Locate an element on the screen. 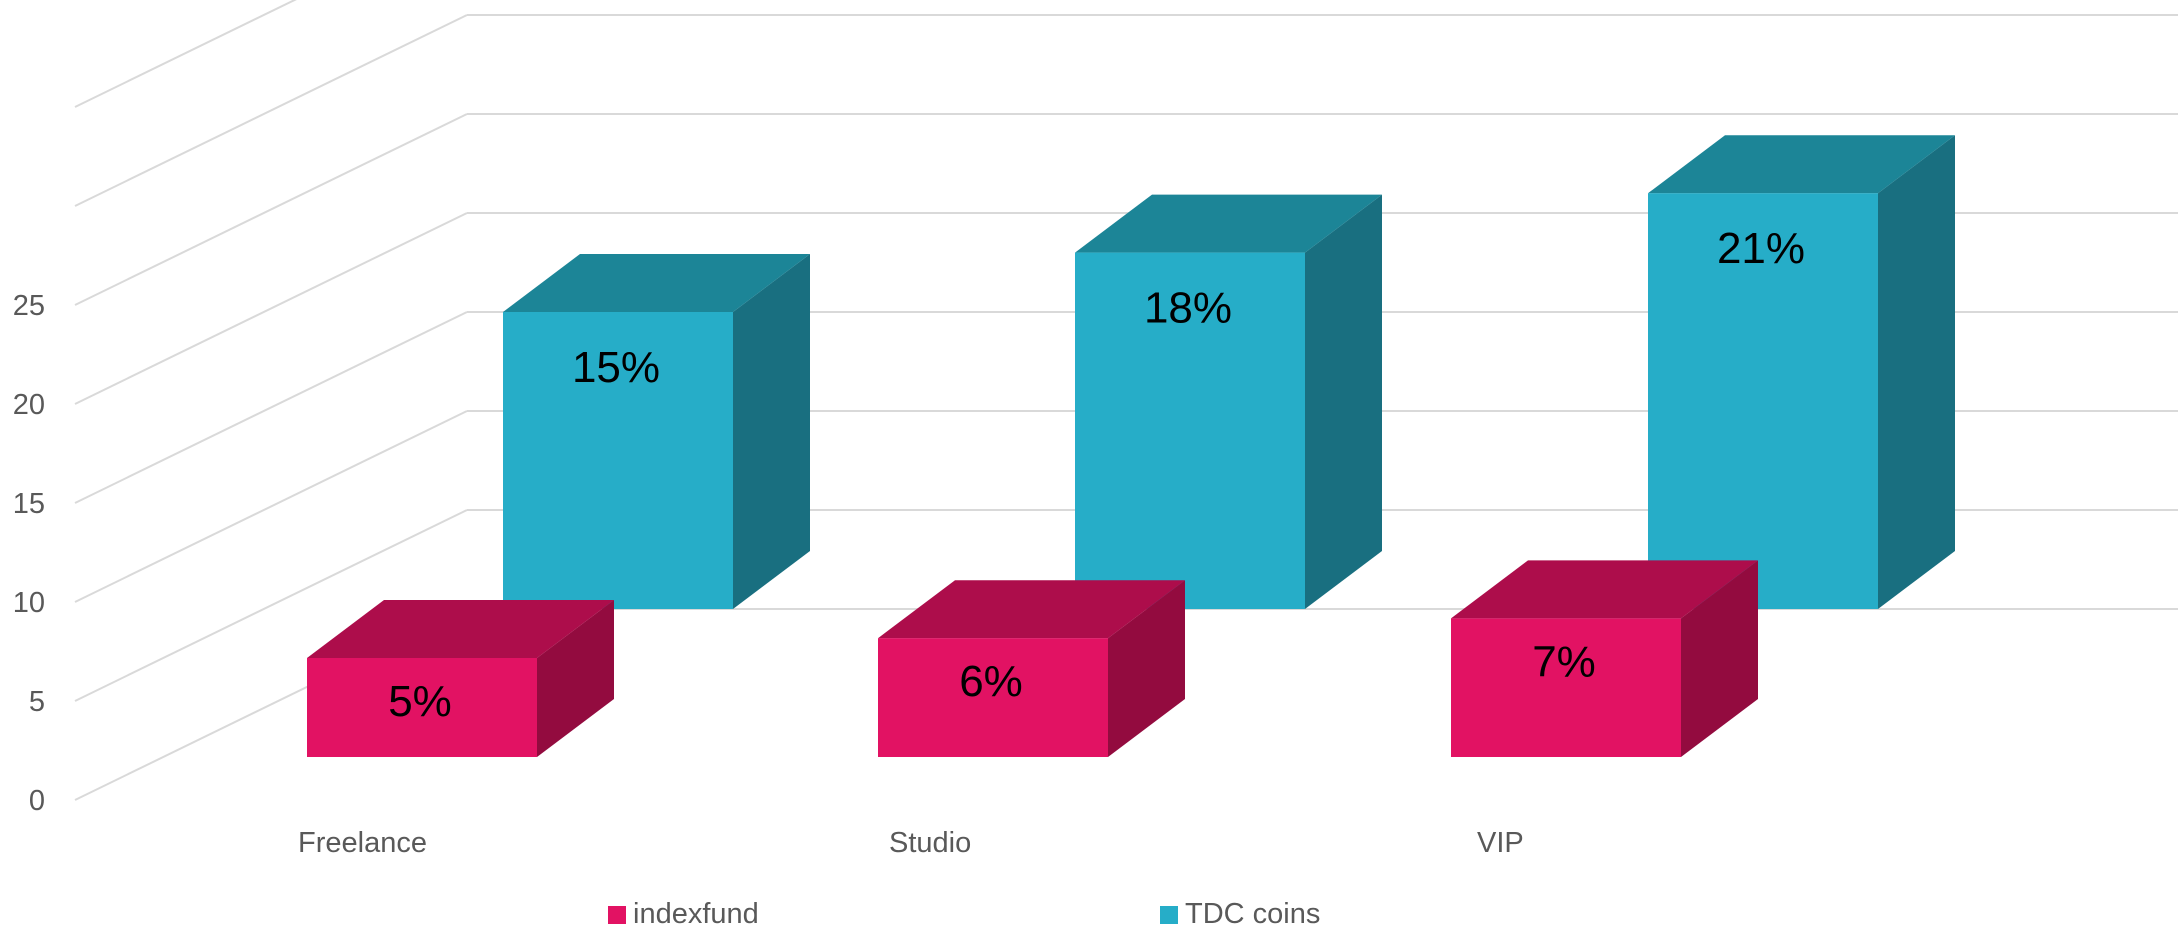 Image resolution: width=2178 pixels, height=934 pixels. x-category-label: Freelance is located at coordinates (362, 843).